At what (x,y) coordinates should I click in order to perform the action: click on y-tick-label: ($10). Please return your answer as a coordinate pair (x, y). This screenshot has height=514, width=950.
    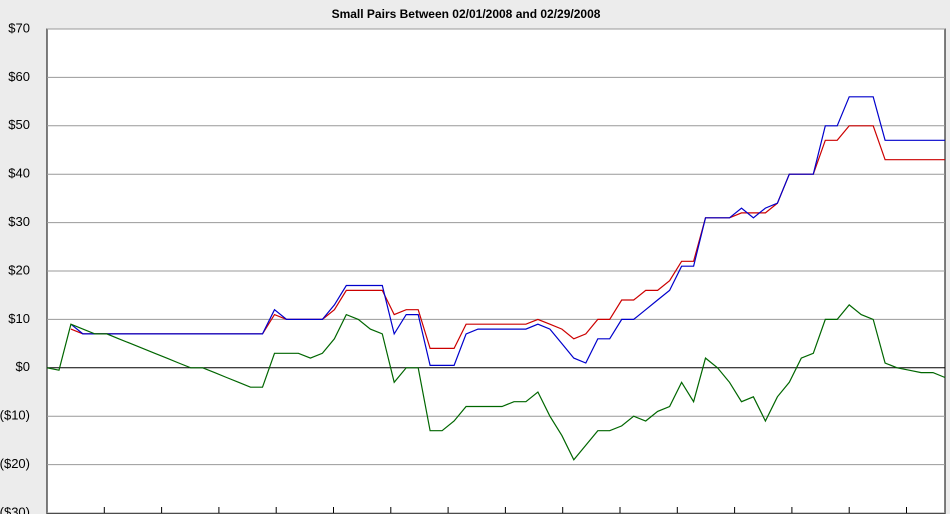
    Looking at the image, I should click on (15, 415).